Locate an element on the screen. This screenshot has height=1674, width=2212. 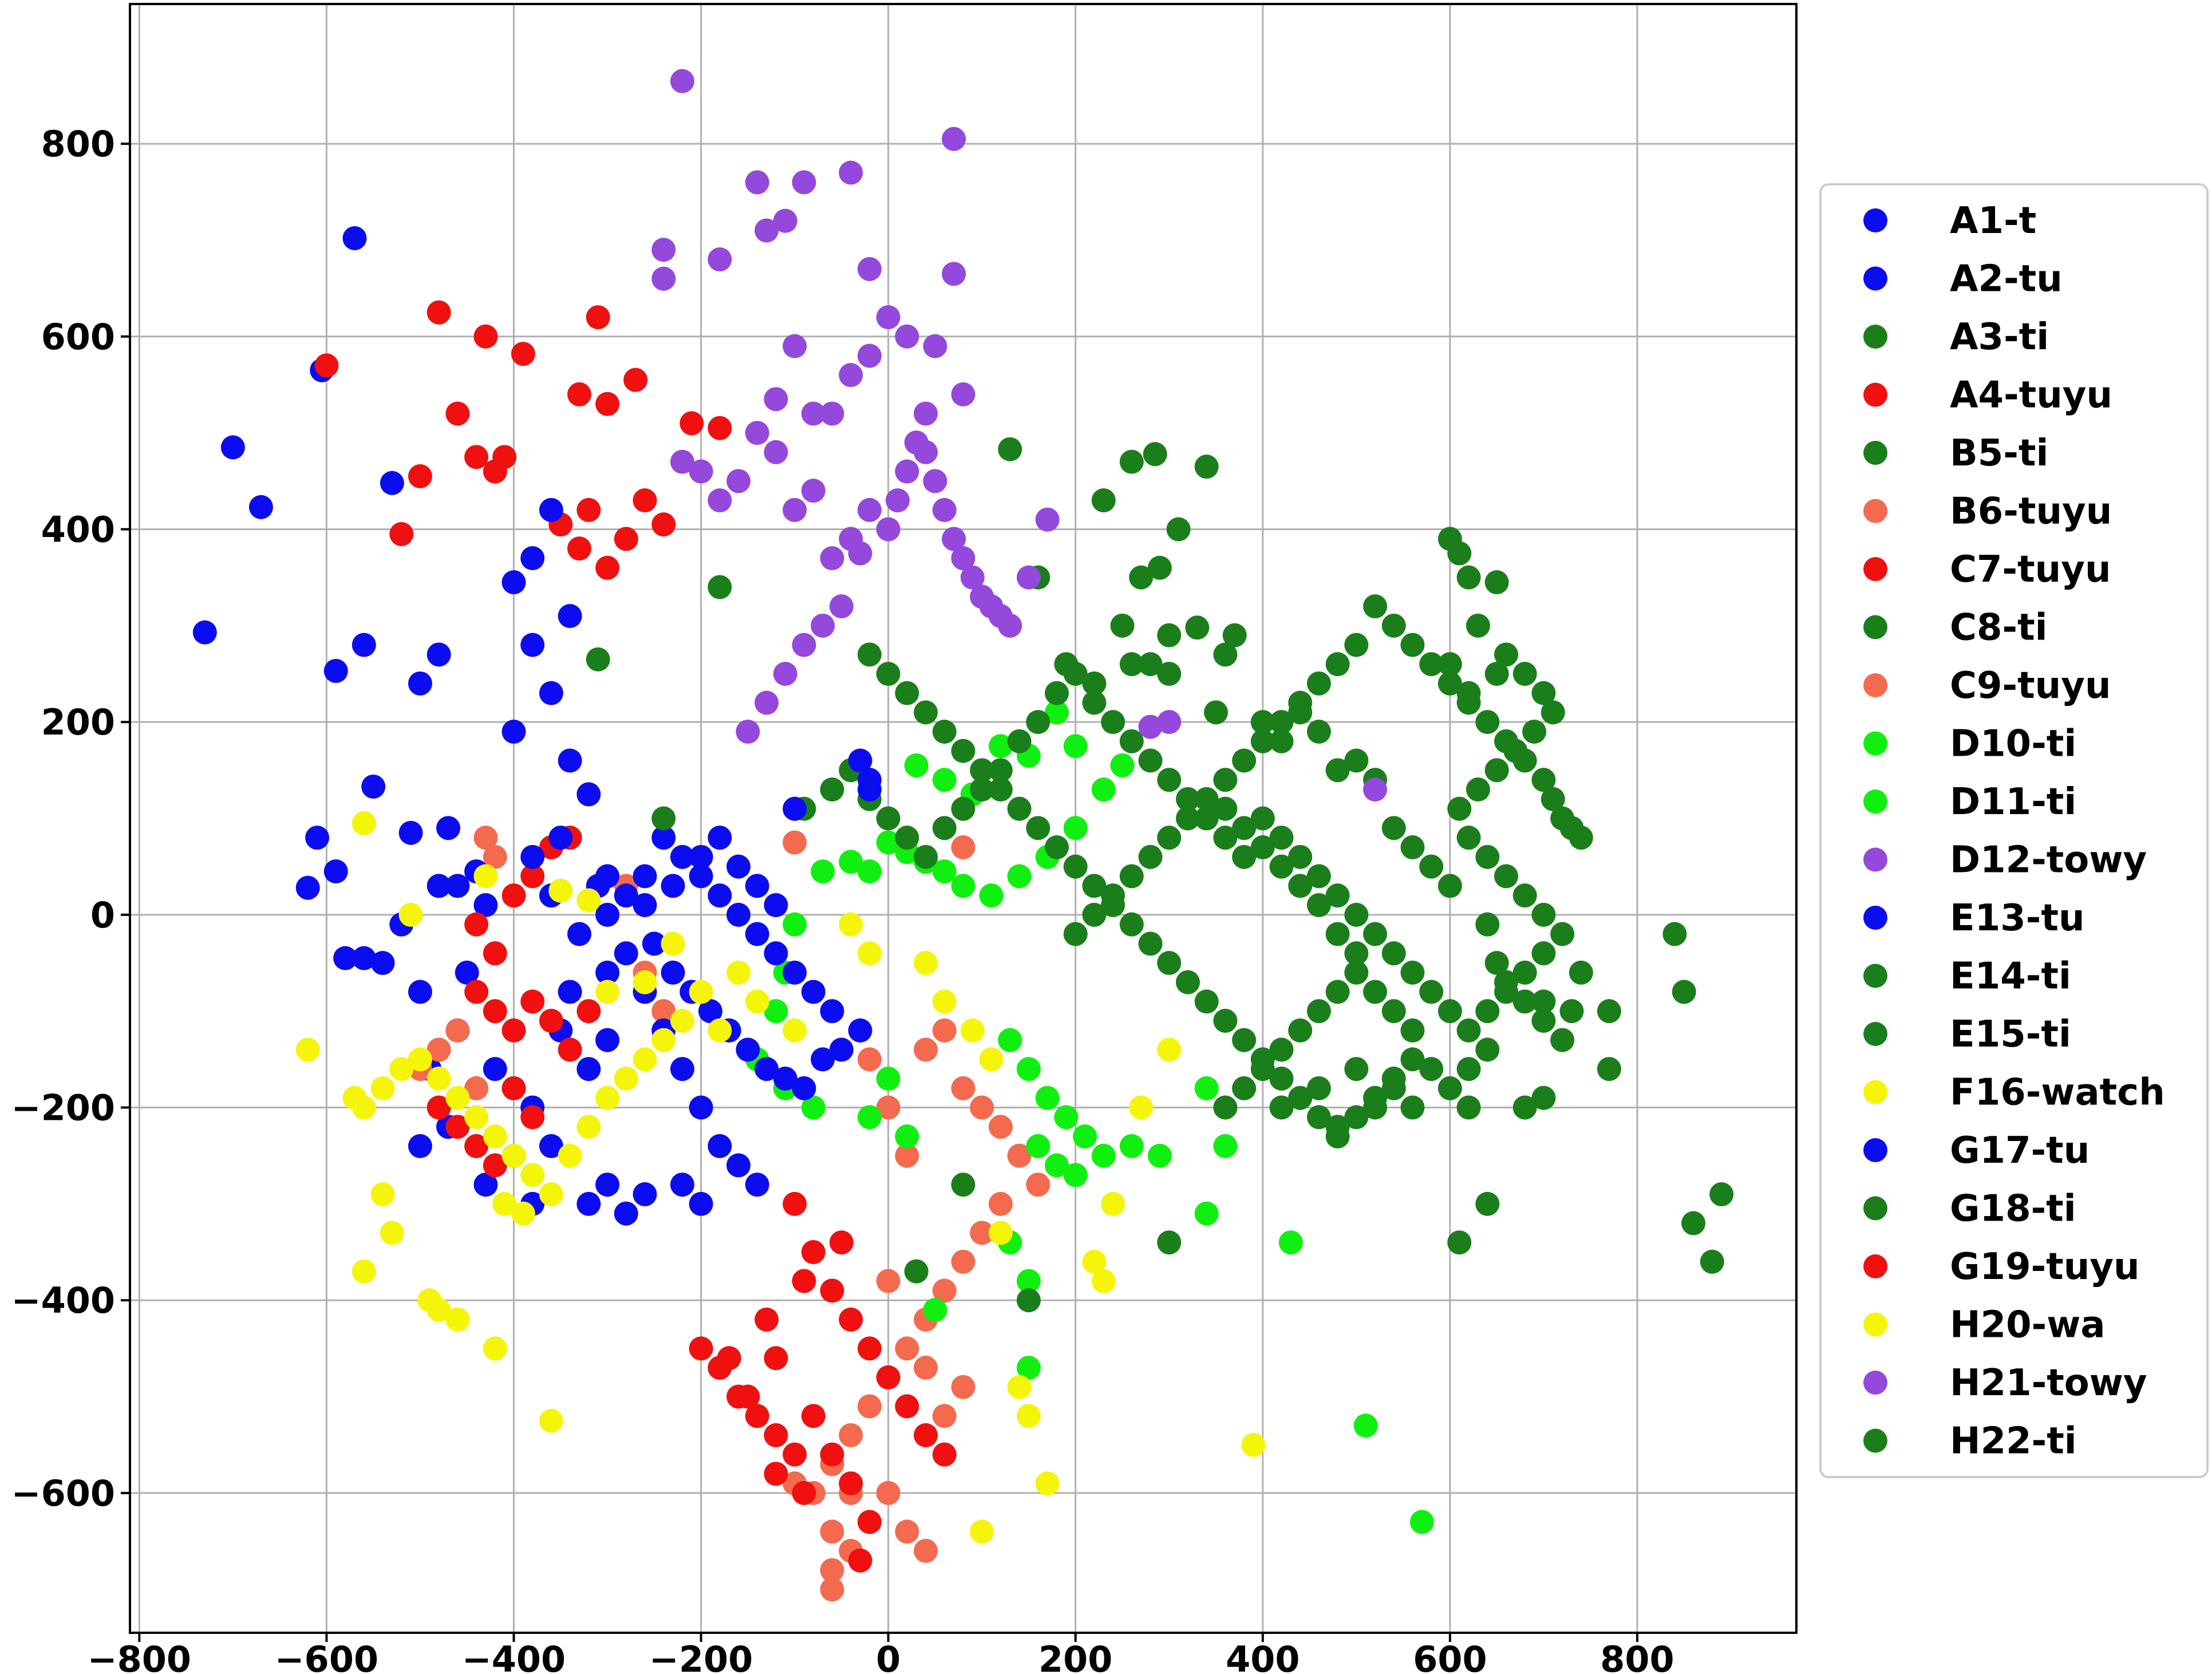
series-d12-towy is located at coordinates (813, 319).